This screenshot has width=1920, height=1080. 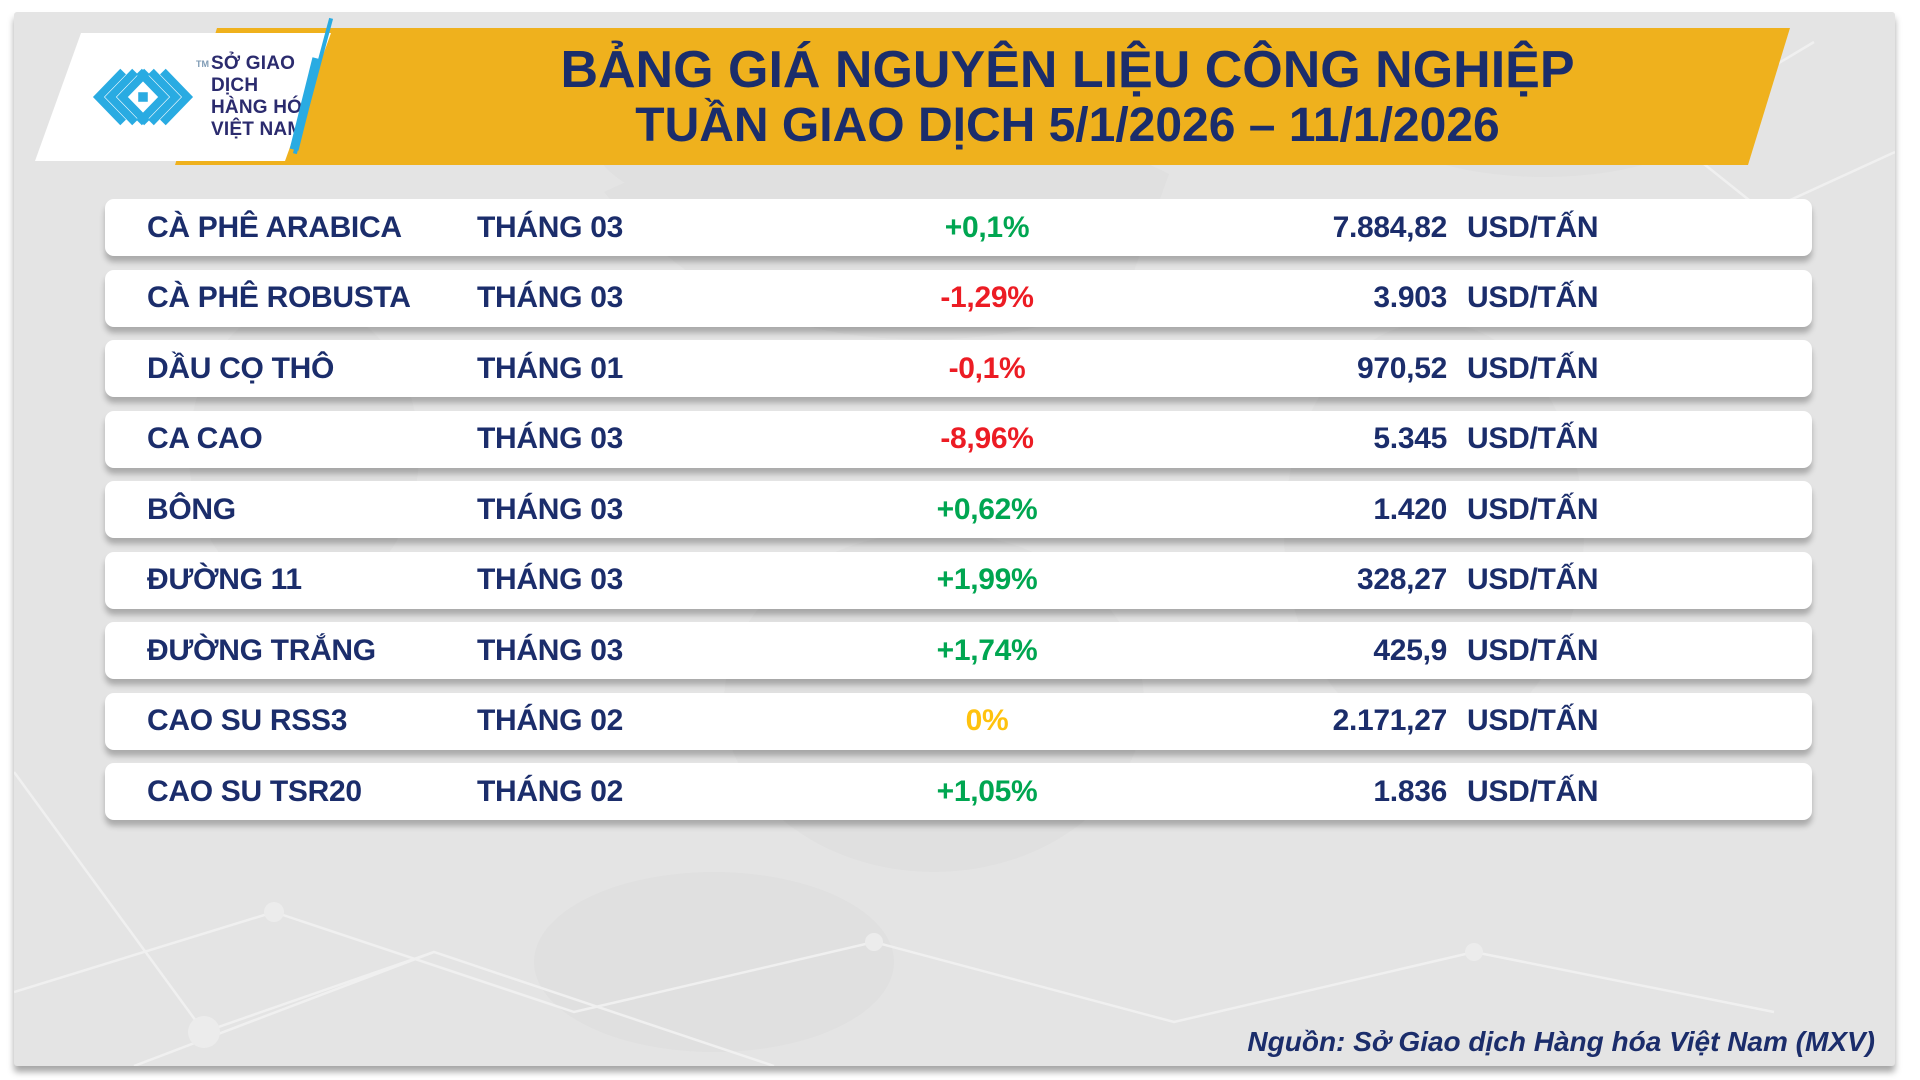 What do you see at coordinates (202, 64) in the screenshot?
I see `trademark-symbol: TM` at bounding box center [202, 64].